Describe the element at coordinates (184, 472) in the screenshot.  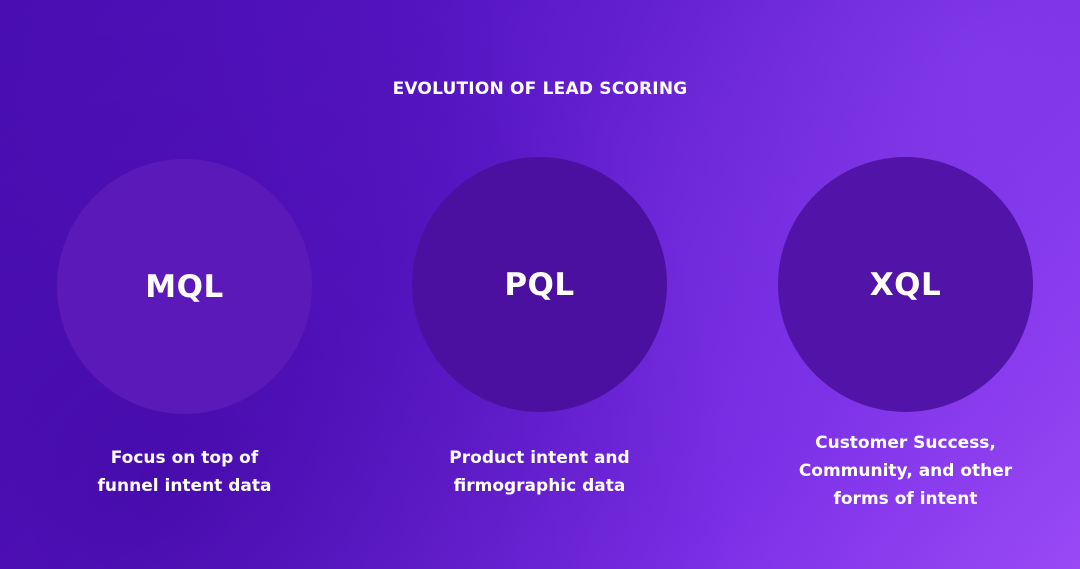
I see `stage-description-mql: Focus on top of funnel intent data` at that location.